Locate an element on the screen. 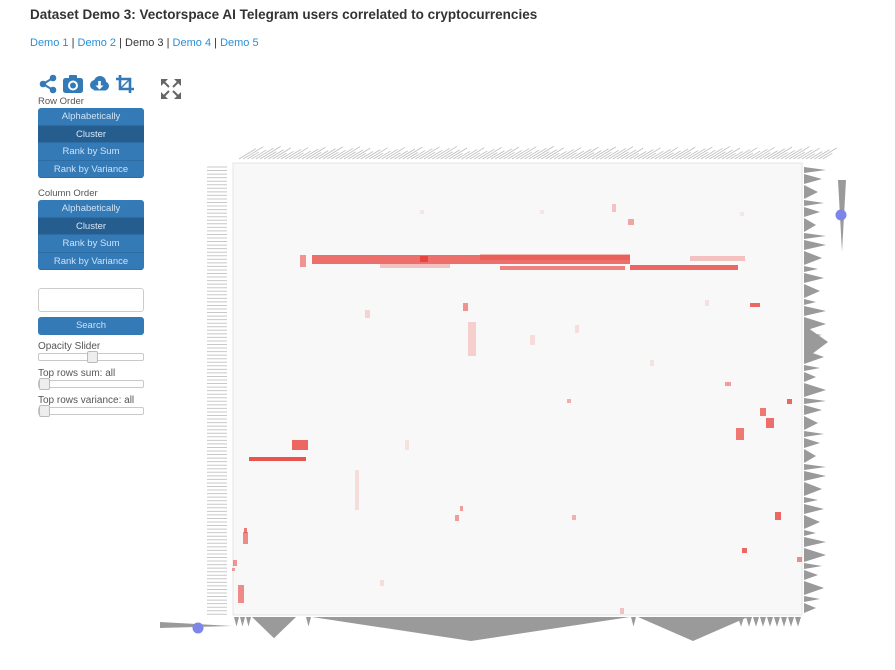  column-order-option-rank-by-variance: Rank by Variance is located at coordinates (91, 261).